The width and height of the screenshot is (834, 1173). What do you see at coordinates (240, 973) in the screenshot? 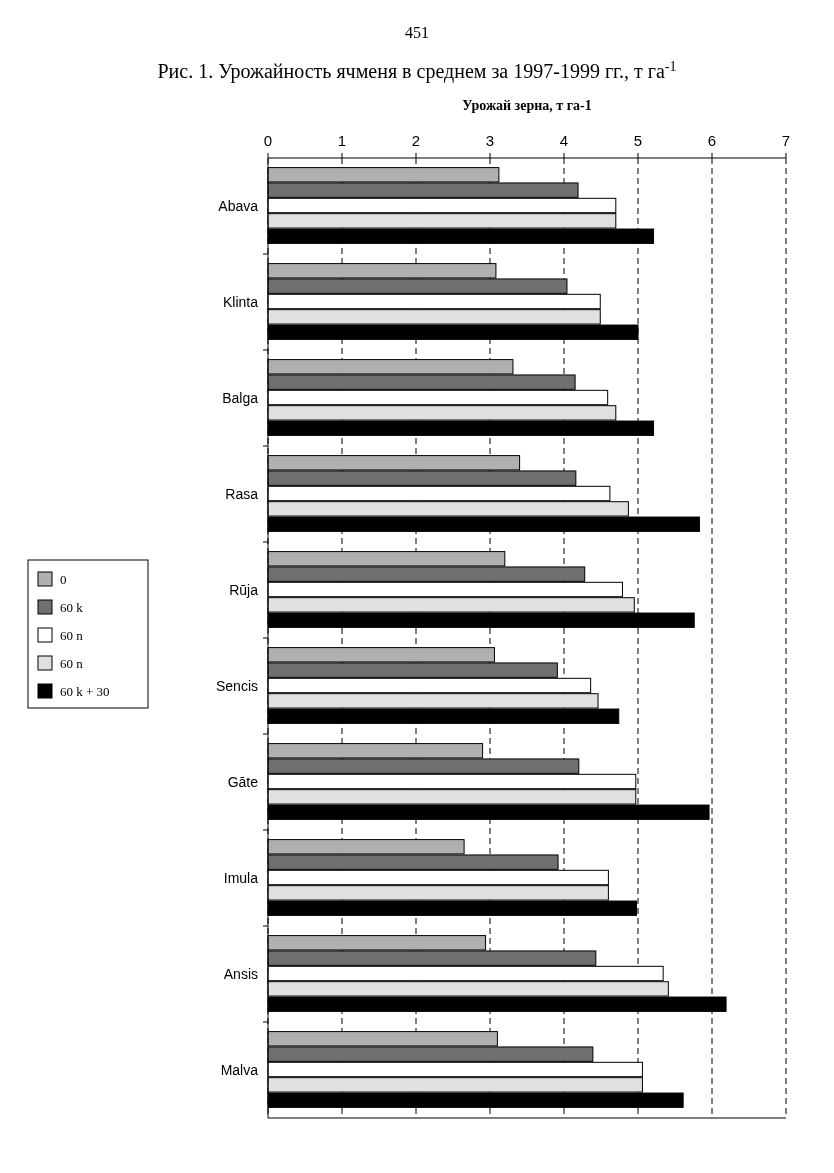
I see `y-tick-label: Ansis` at bounding box center [240, 973].